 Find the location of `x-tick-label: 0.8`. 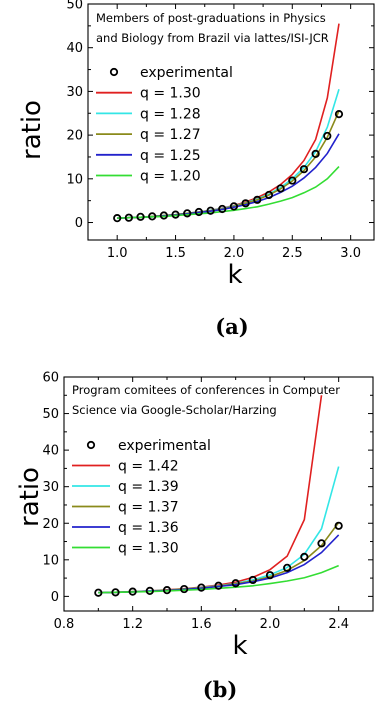

x-tick-label: 0.8 is located at coordinates (64, 624).